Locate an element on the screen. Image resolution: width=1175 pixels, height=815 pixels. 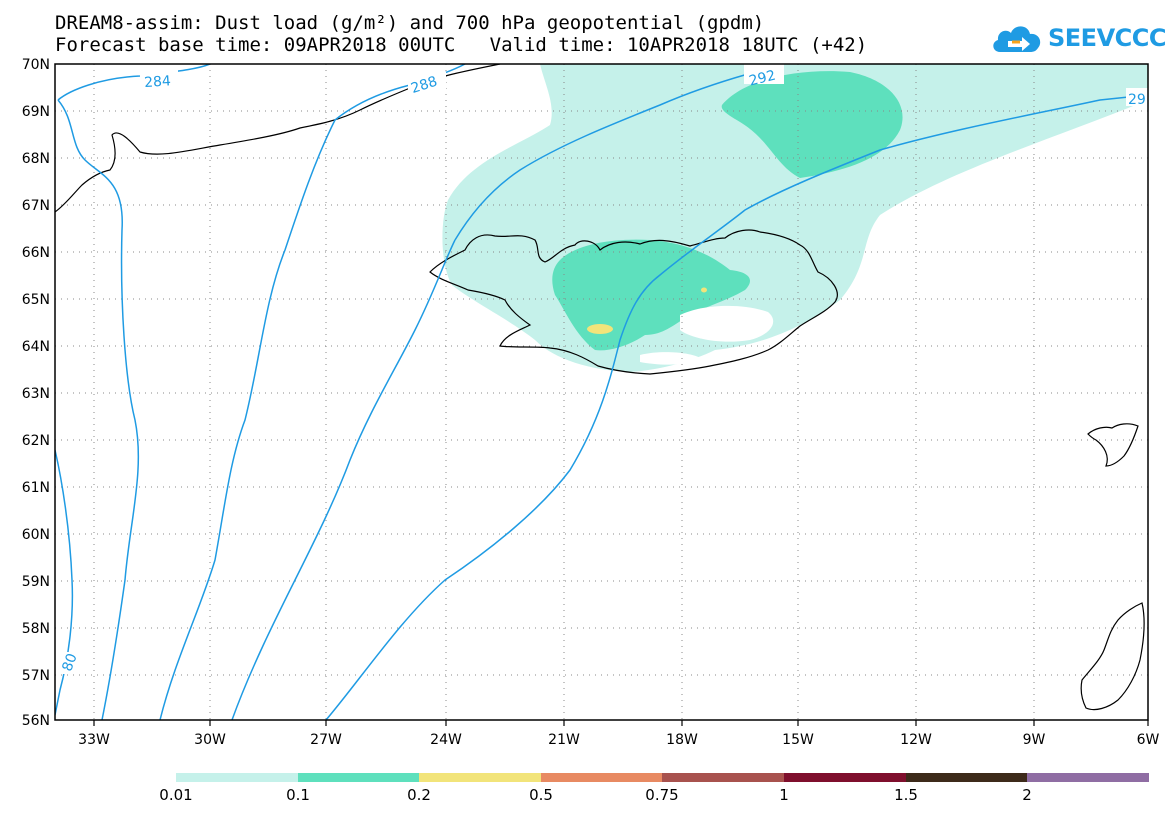
y-tick-label: 62N is located at coordinates (36, 441).